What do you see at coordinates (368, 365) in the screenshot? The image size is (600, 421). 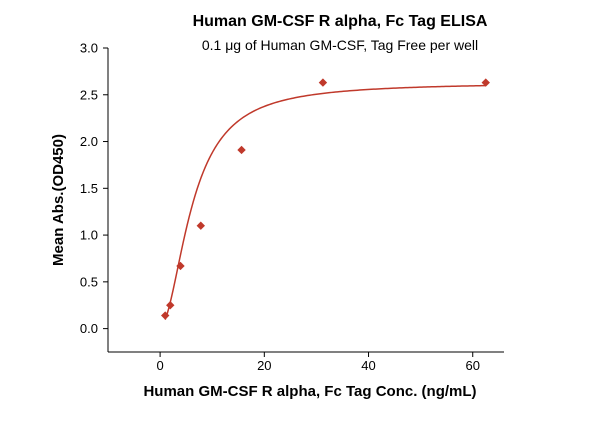 I see `x-tick-label: 40` at bounding box center [368, 365].